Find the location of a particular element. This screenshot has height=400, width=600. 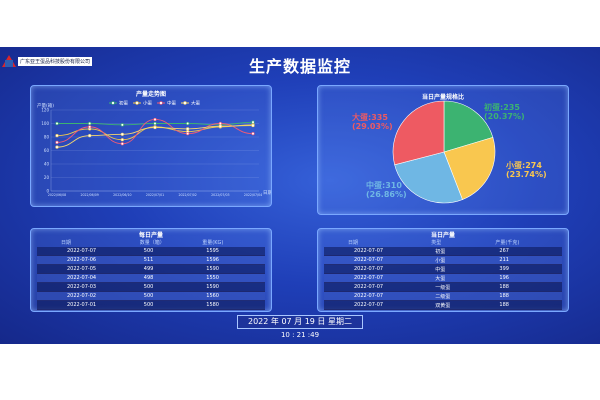

legend-label: 中蛋 is located at coordinates (171, 103).